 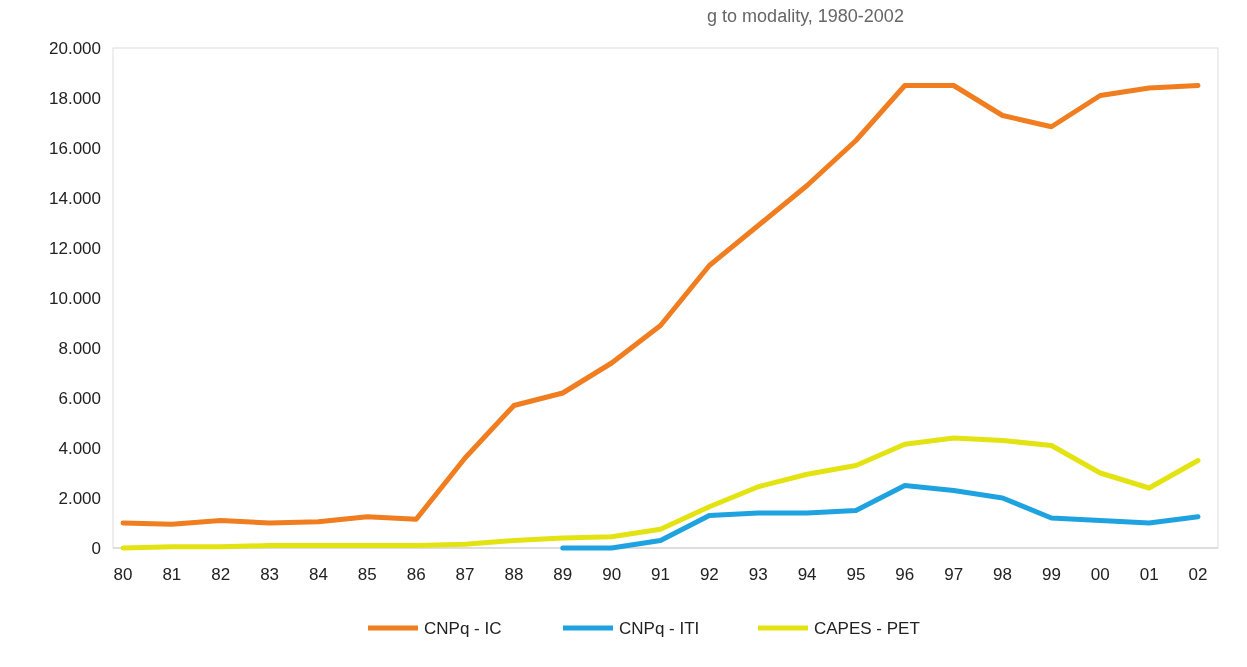 I want to click on x-tick-label: 83, so click(x=270, y=574).